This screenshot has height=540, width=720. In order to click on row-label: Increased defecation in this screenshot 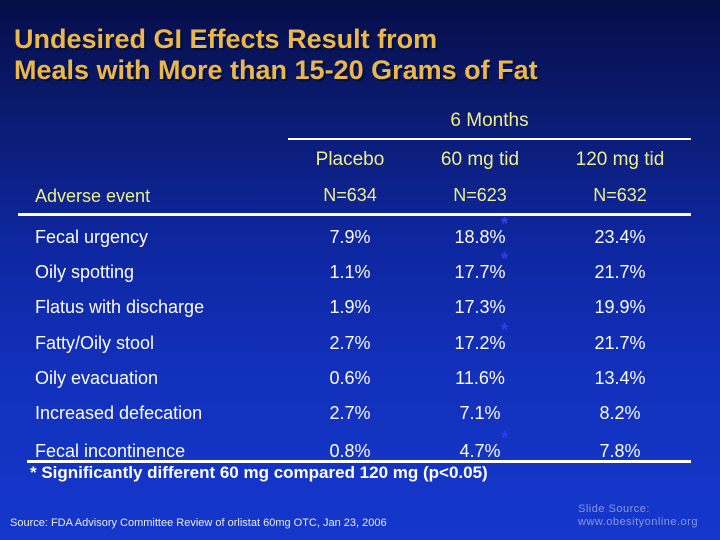, I will do `click(119, 413)`.